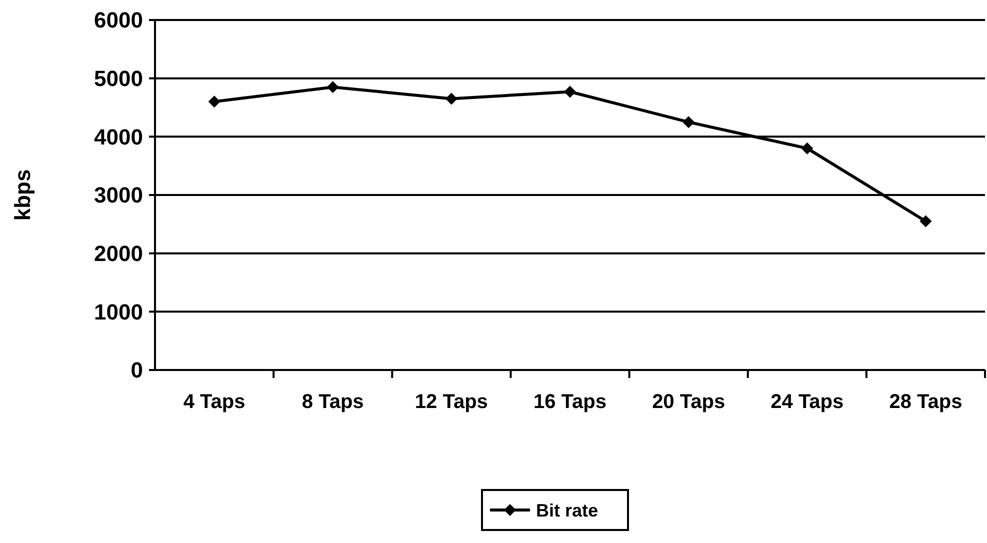 This screenshot has width=987, height=543. I want to click on y-tick-label: 4000, so click(118, 137).